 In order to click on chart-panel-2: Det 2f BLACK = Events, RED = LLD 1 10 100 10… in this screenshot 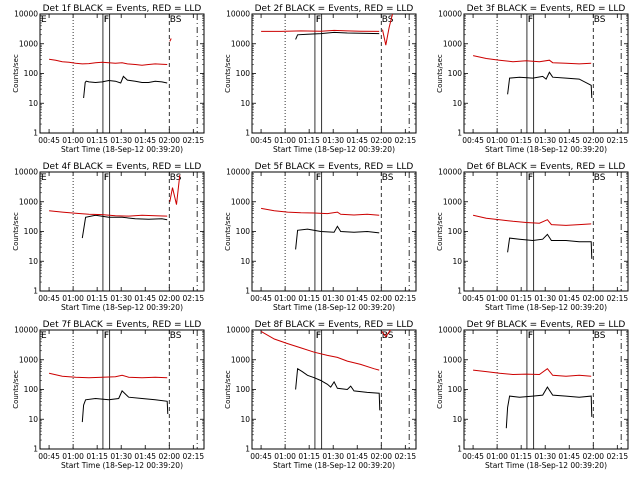, I will do `click(320, 79)`.